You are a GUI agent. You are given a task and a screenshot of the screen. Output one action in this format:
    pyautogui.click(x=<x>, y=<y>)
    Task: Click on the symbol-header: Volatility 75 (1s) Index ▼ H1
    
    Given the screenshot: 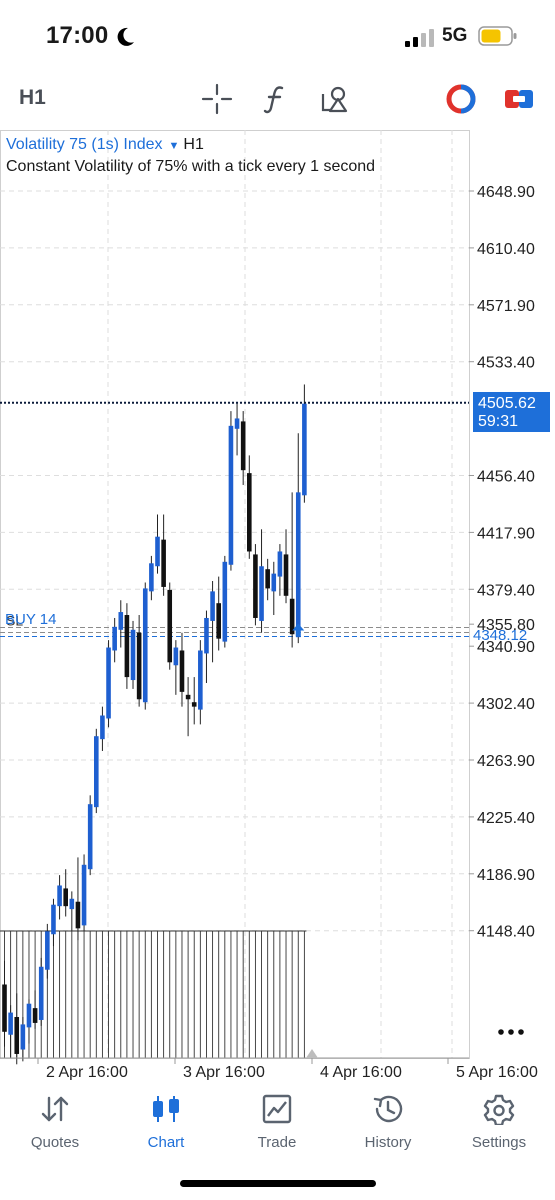 What is the action you would take?
    pyautogui.click(x=105, y=145)
    